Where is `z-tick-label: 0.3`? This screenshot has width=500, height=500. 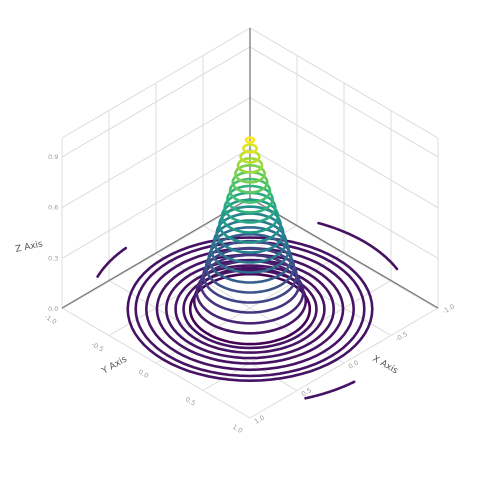 z-tick-label: 0.3 is located at coordinates (53, 258).